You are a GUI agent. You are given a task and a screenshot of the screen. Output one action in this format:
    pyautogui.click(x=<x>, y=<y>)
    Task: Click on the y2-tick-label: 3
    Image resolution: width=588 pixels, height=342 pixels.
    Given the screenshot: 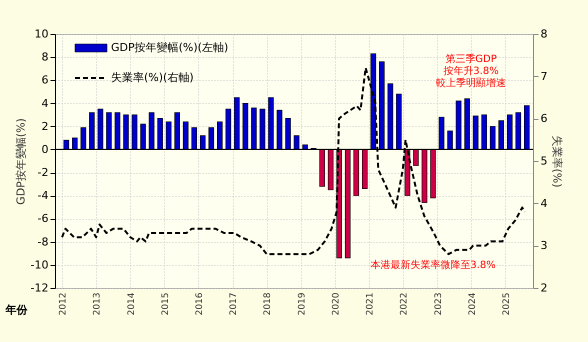 What is the action you would take?
    pyautogui.click(x=544, y=245)
    